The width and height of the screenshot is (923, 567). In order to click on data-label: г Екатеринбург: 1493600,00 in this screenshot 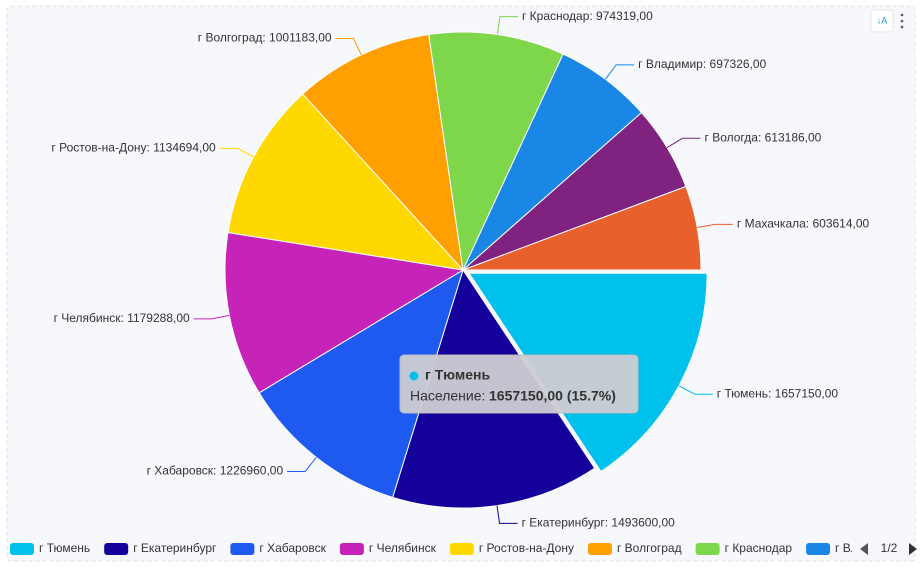, I will do `click(599, 523)`.